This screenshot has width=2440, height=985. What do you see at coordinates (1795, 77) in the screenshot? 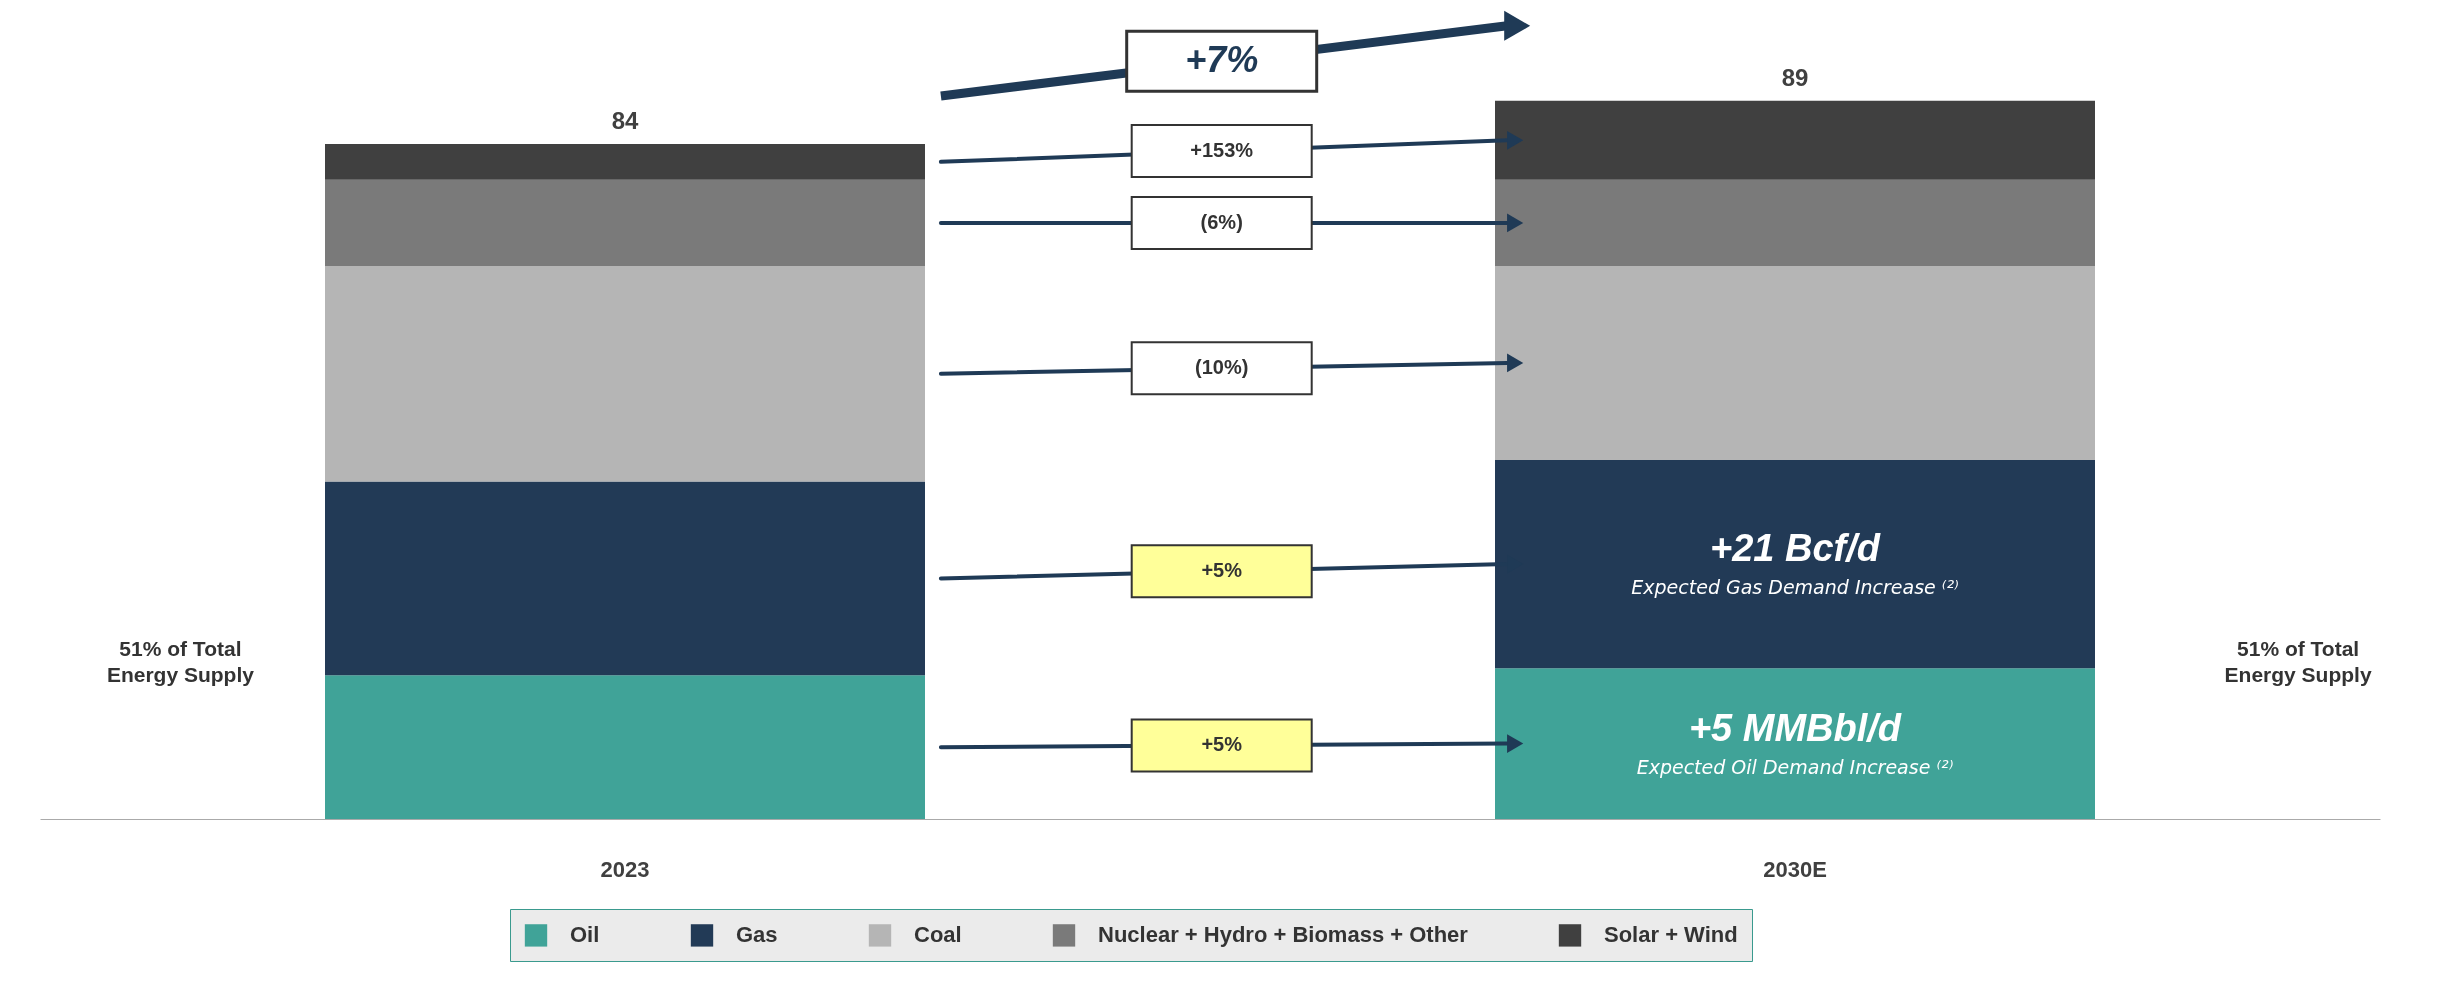
I see `annotation: 89` at bounding box center [1795, 77].